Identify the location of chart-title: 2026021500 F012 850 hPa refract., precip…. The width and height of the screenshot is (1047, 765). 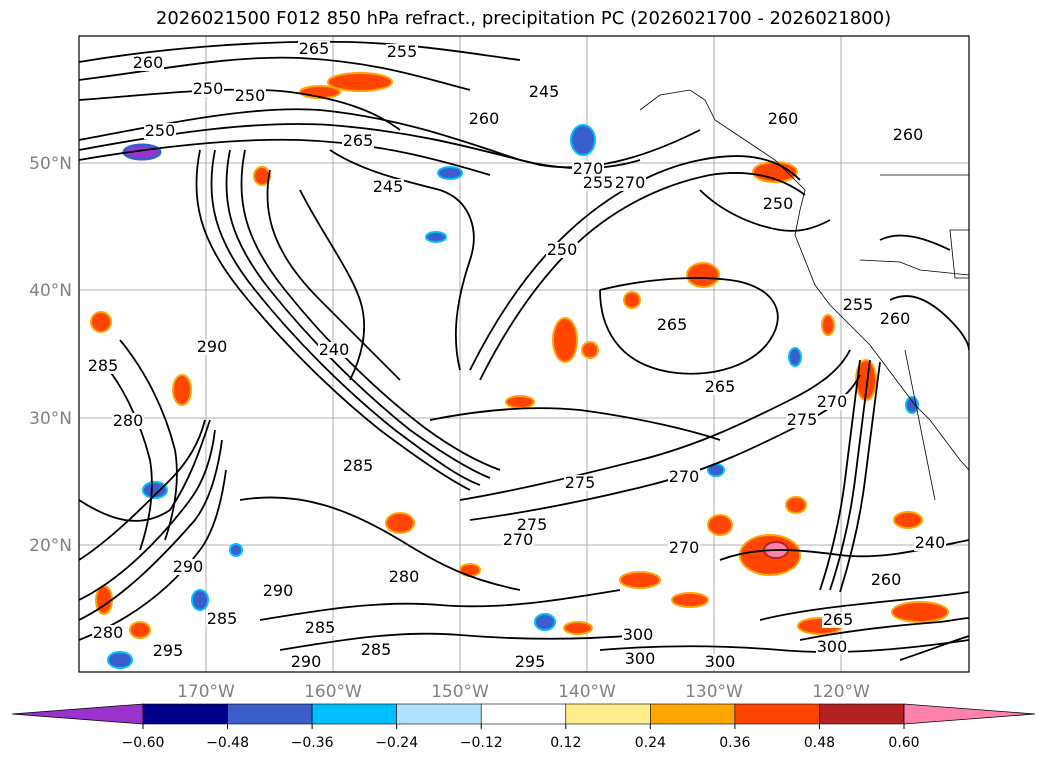
(523, 18).